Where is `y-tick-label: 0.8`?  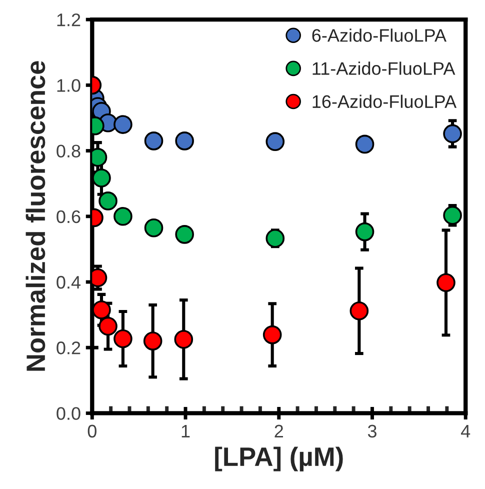 y-tick-label: 0.8 is located at coordinates (68, 151).